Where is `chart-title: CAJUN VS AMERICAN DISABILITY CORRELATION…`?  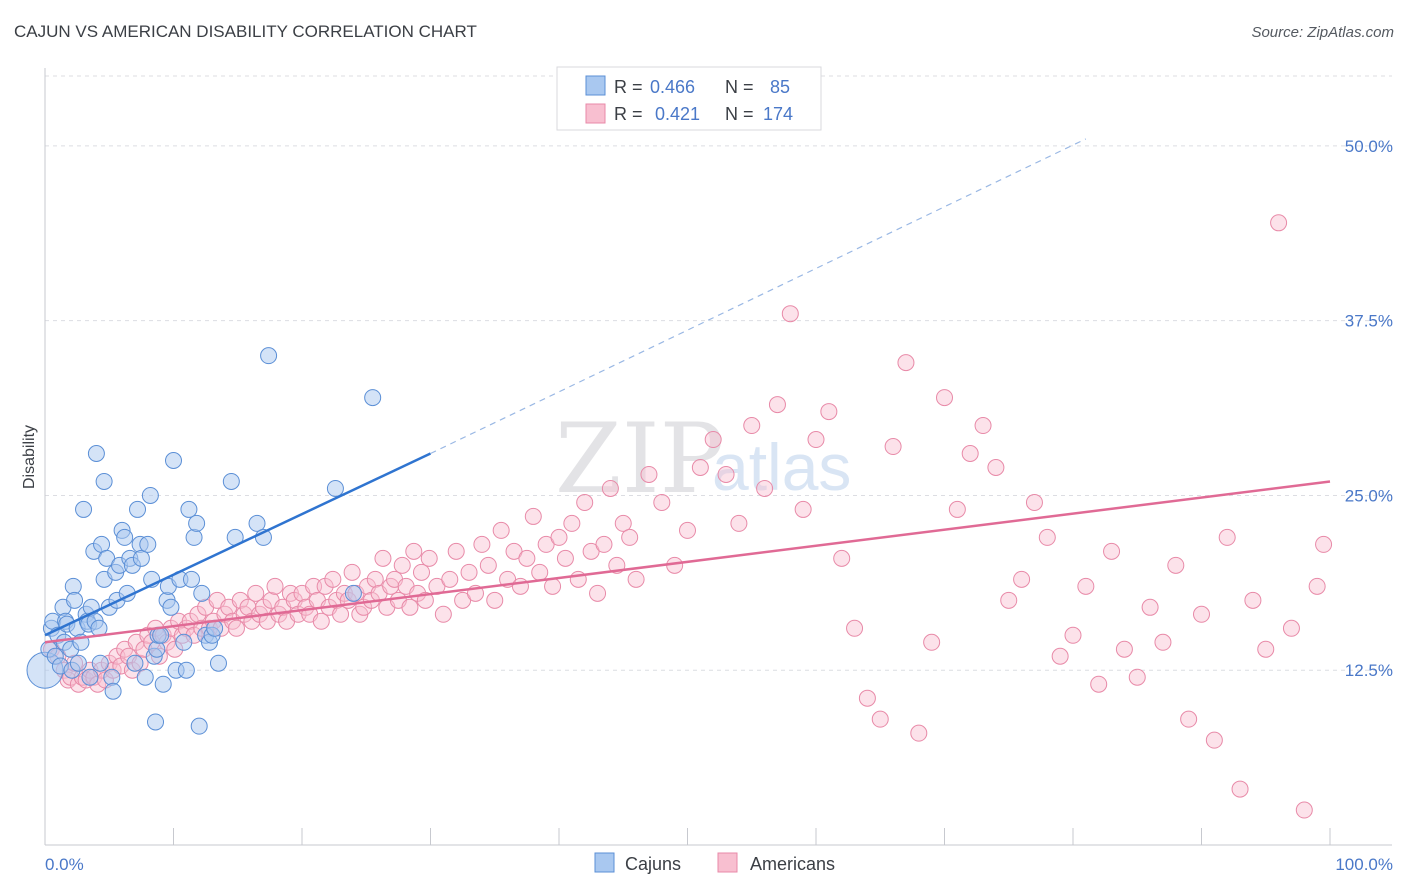 chart-title: CAJUN VS AMERICAN DISABILITY CORRELATION… is located at coordinates (245, 31).